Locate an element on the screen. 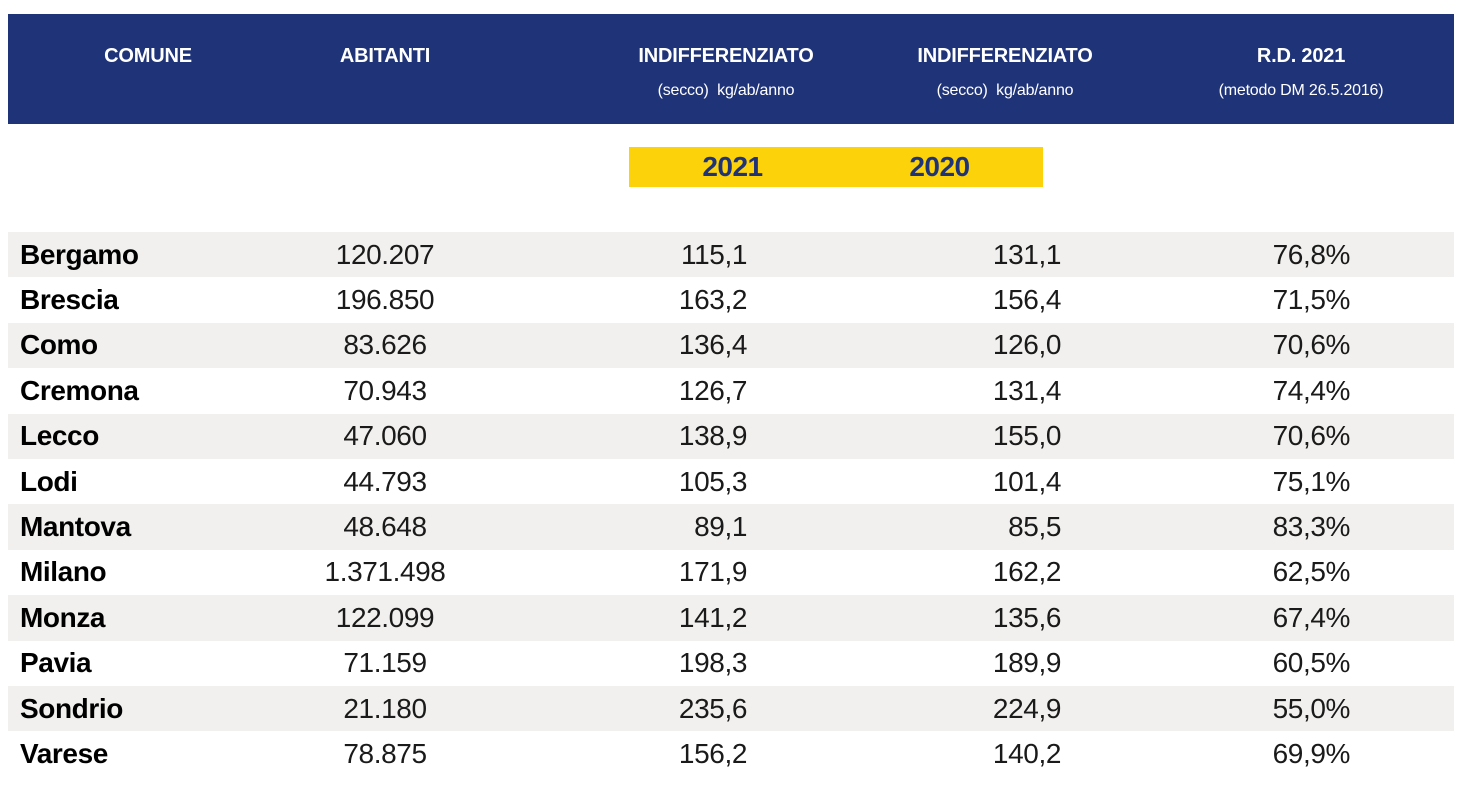 This screenshot has height=788, width=1468. table-row-mantova: Mantova 48.648 89,1 85,5 83,3% is located at coordinates (731, 527).